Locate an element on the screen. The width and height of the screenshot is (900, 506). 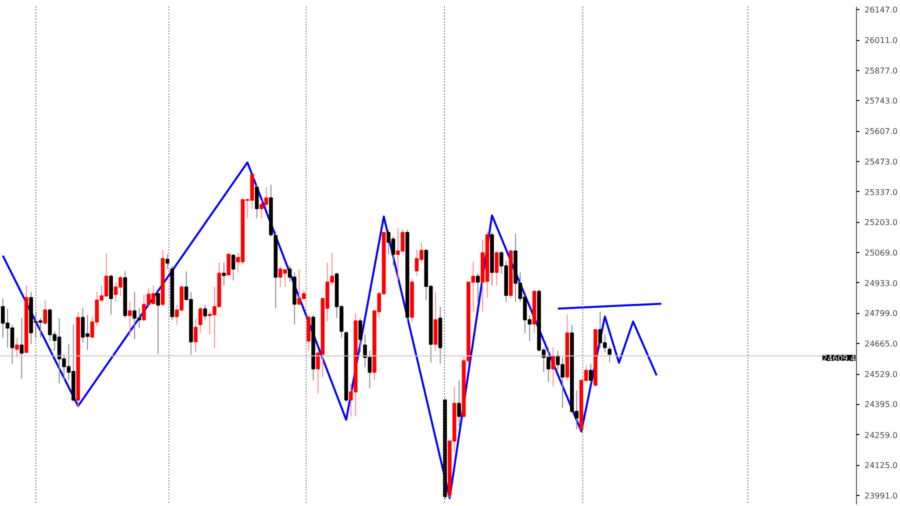
y-tick-label: 25877.0 is located at coordinates (881, 71).